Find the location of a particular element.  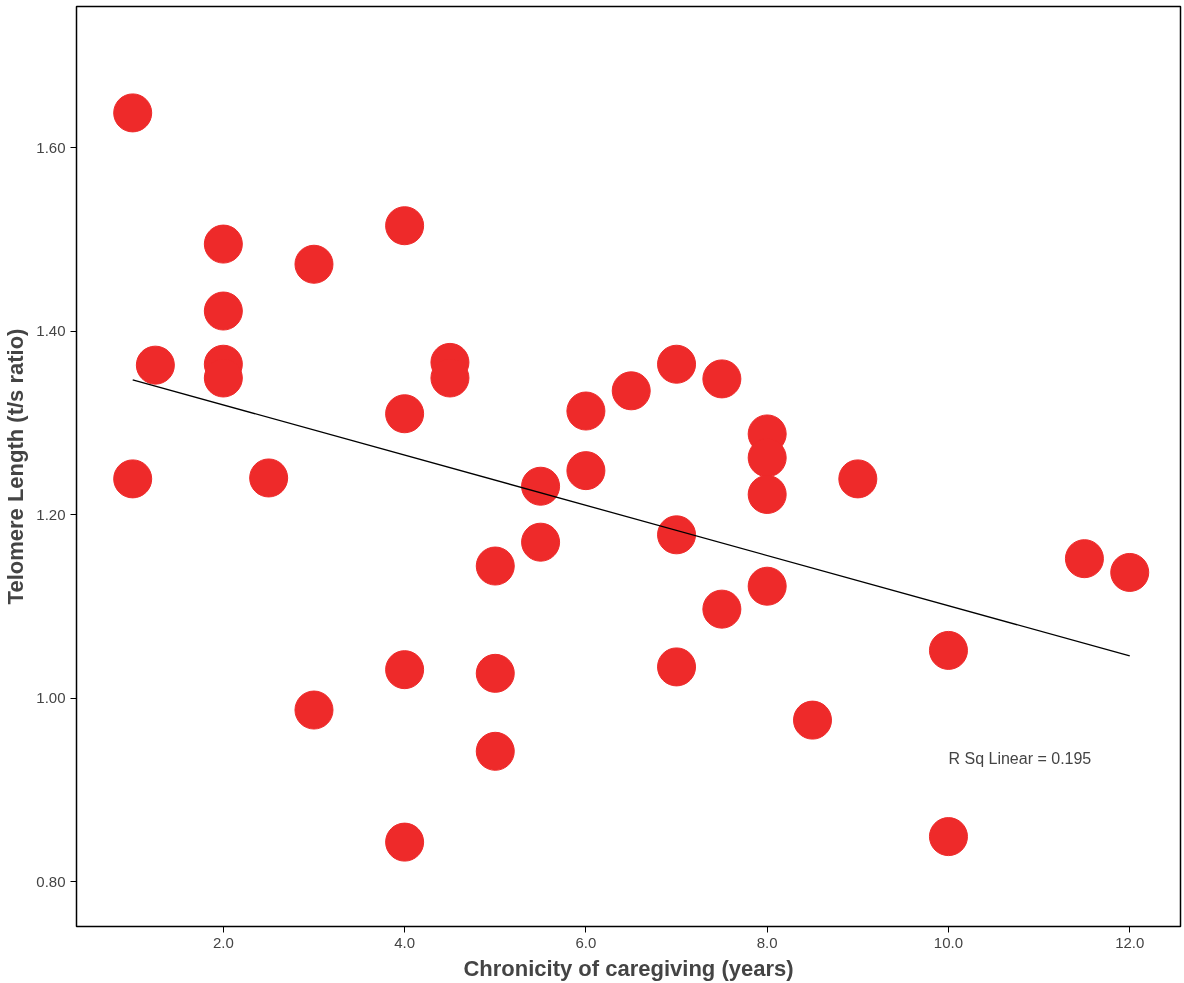

x-tick-label: 2.0 is located at coordinates (223, 942).